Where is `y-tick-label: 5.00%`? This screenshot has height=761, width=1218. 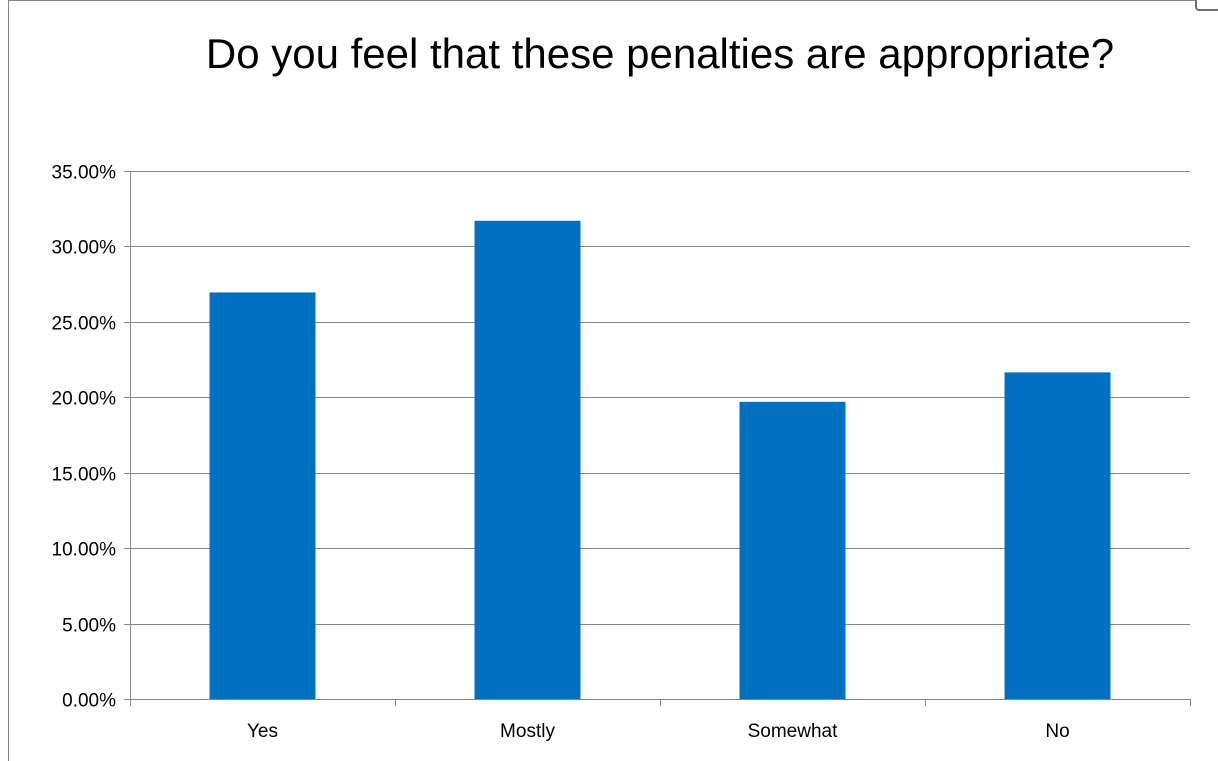
y-tick-label: 5.00% is located at coordinates (89, 626).